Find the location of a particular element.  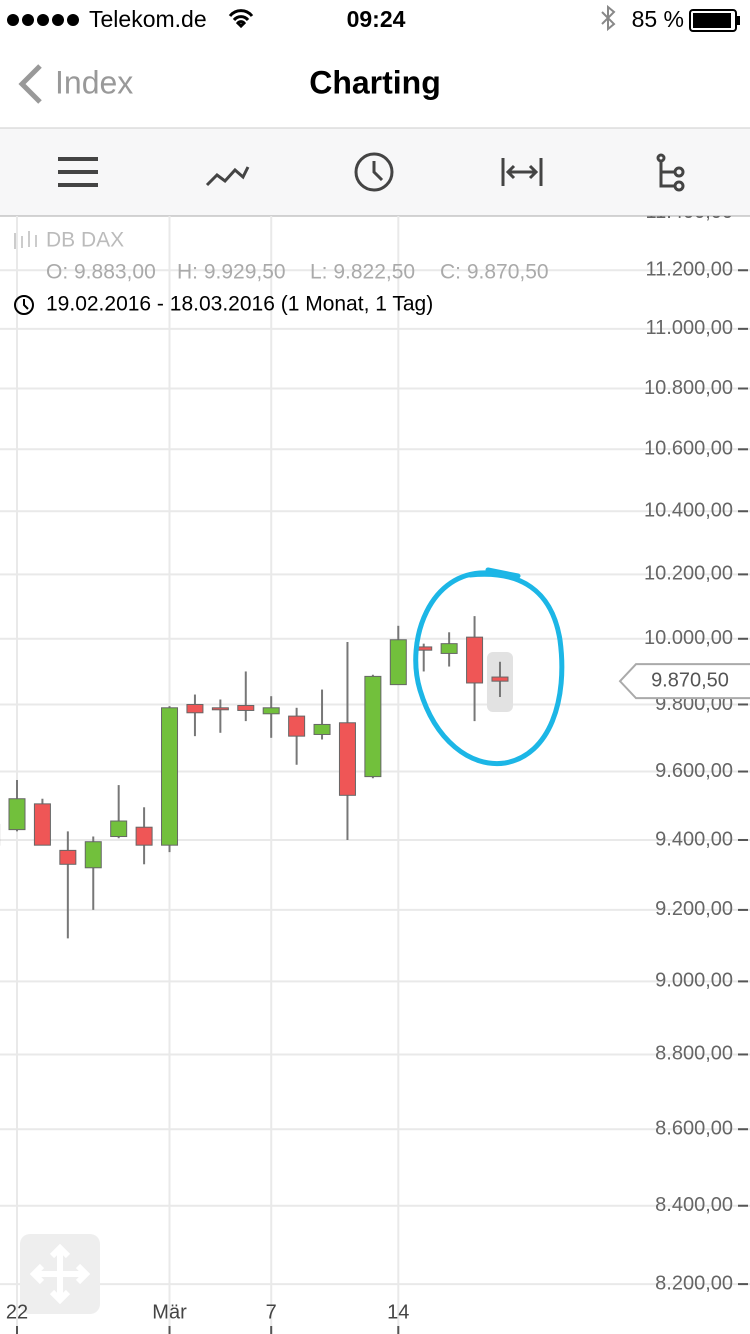

y-tick-label: 8.200,00 is located at coordinates (694, 1283).